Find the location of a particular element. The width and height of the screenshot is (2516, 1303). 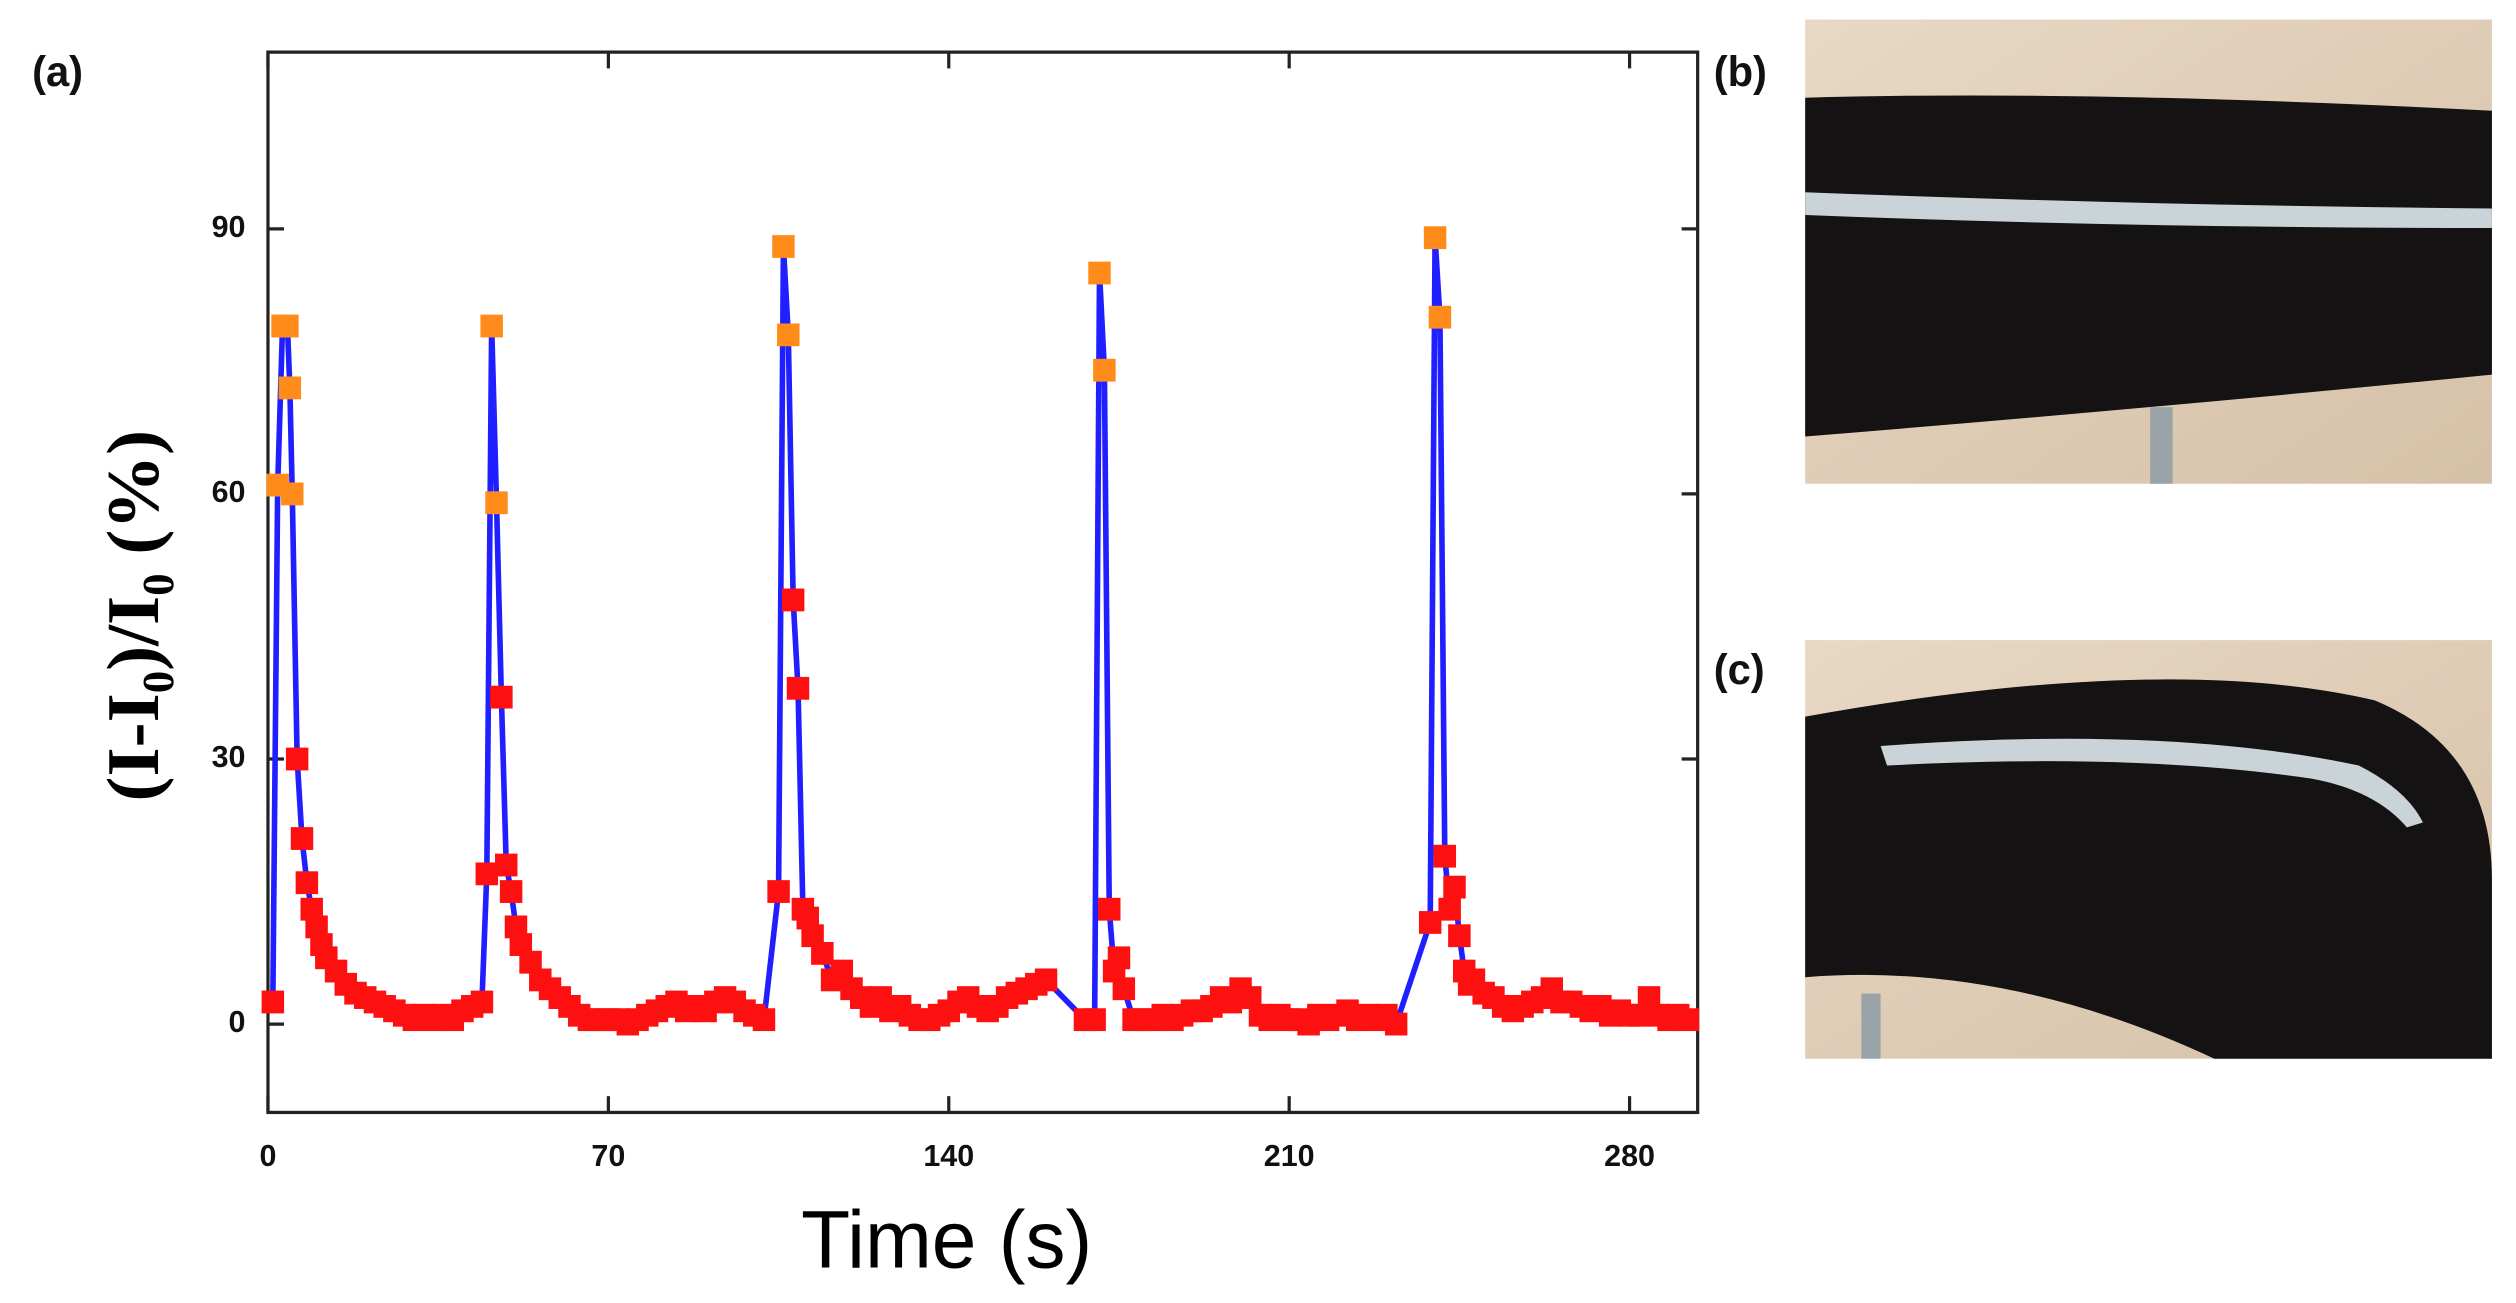

x-tick-label: 140 is located at coordinates (948, 1155).